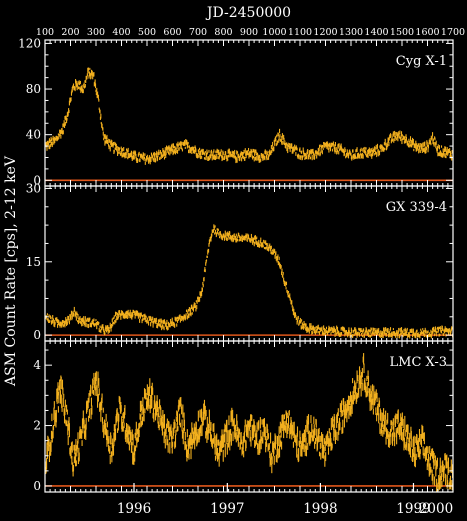 Image resolution: width=467 pixels, height=521 pixels. Describe the element at coordinates (227, 509) in the screenshot. I see `year-tick-label: 1997` at that location.